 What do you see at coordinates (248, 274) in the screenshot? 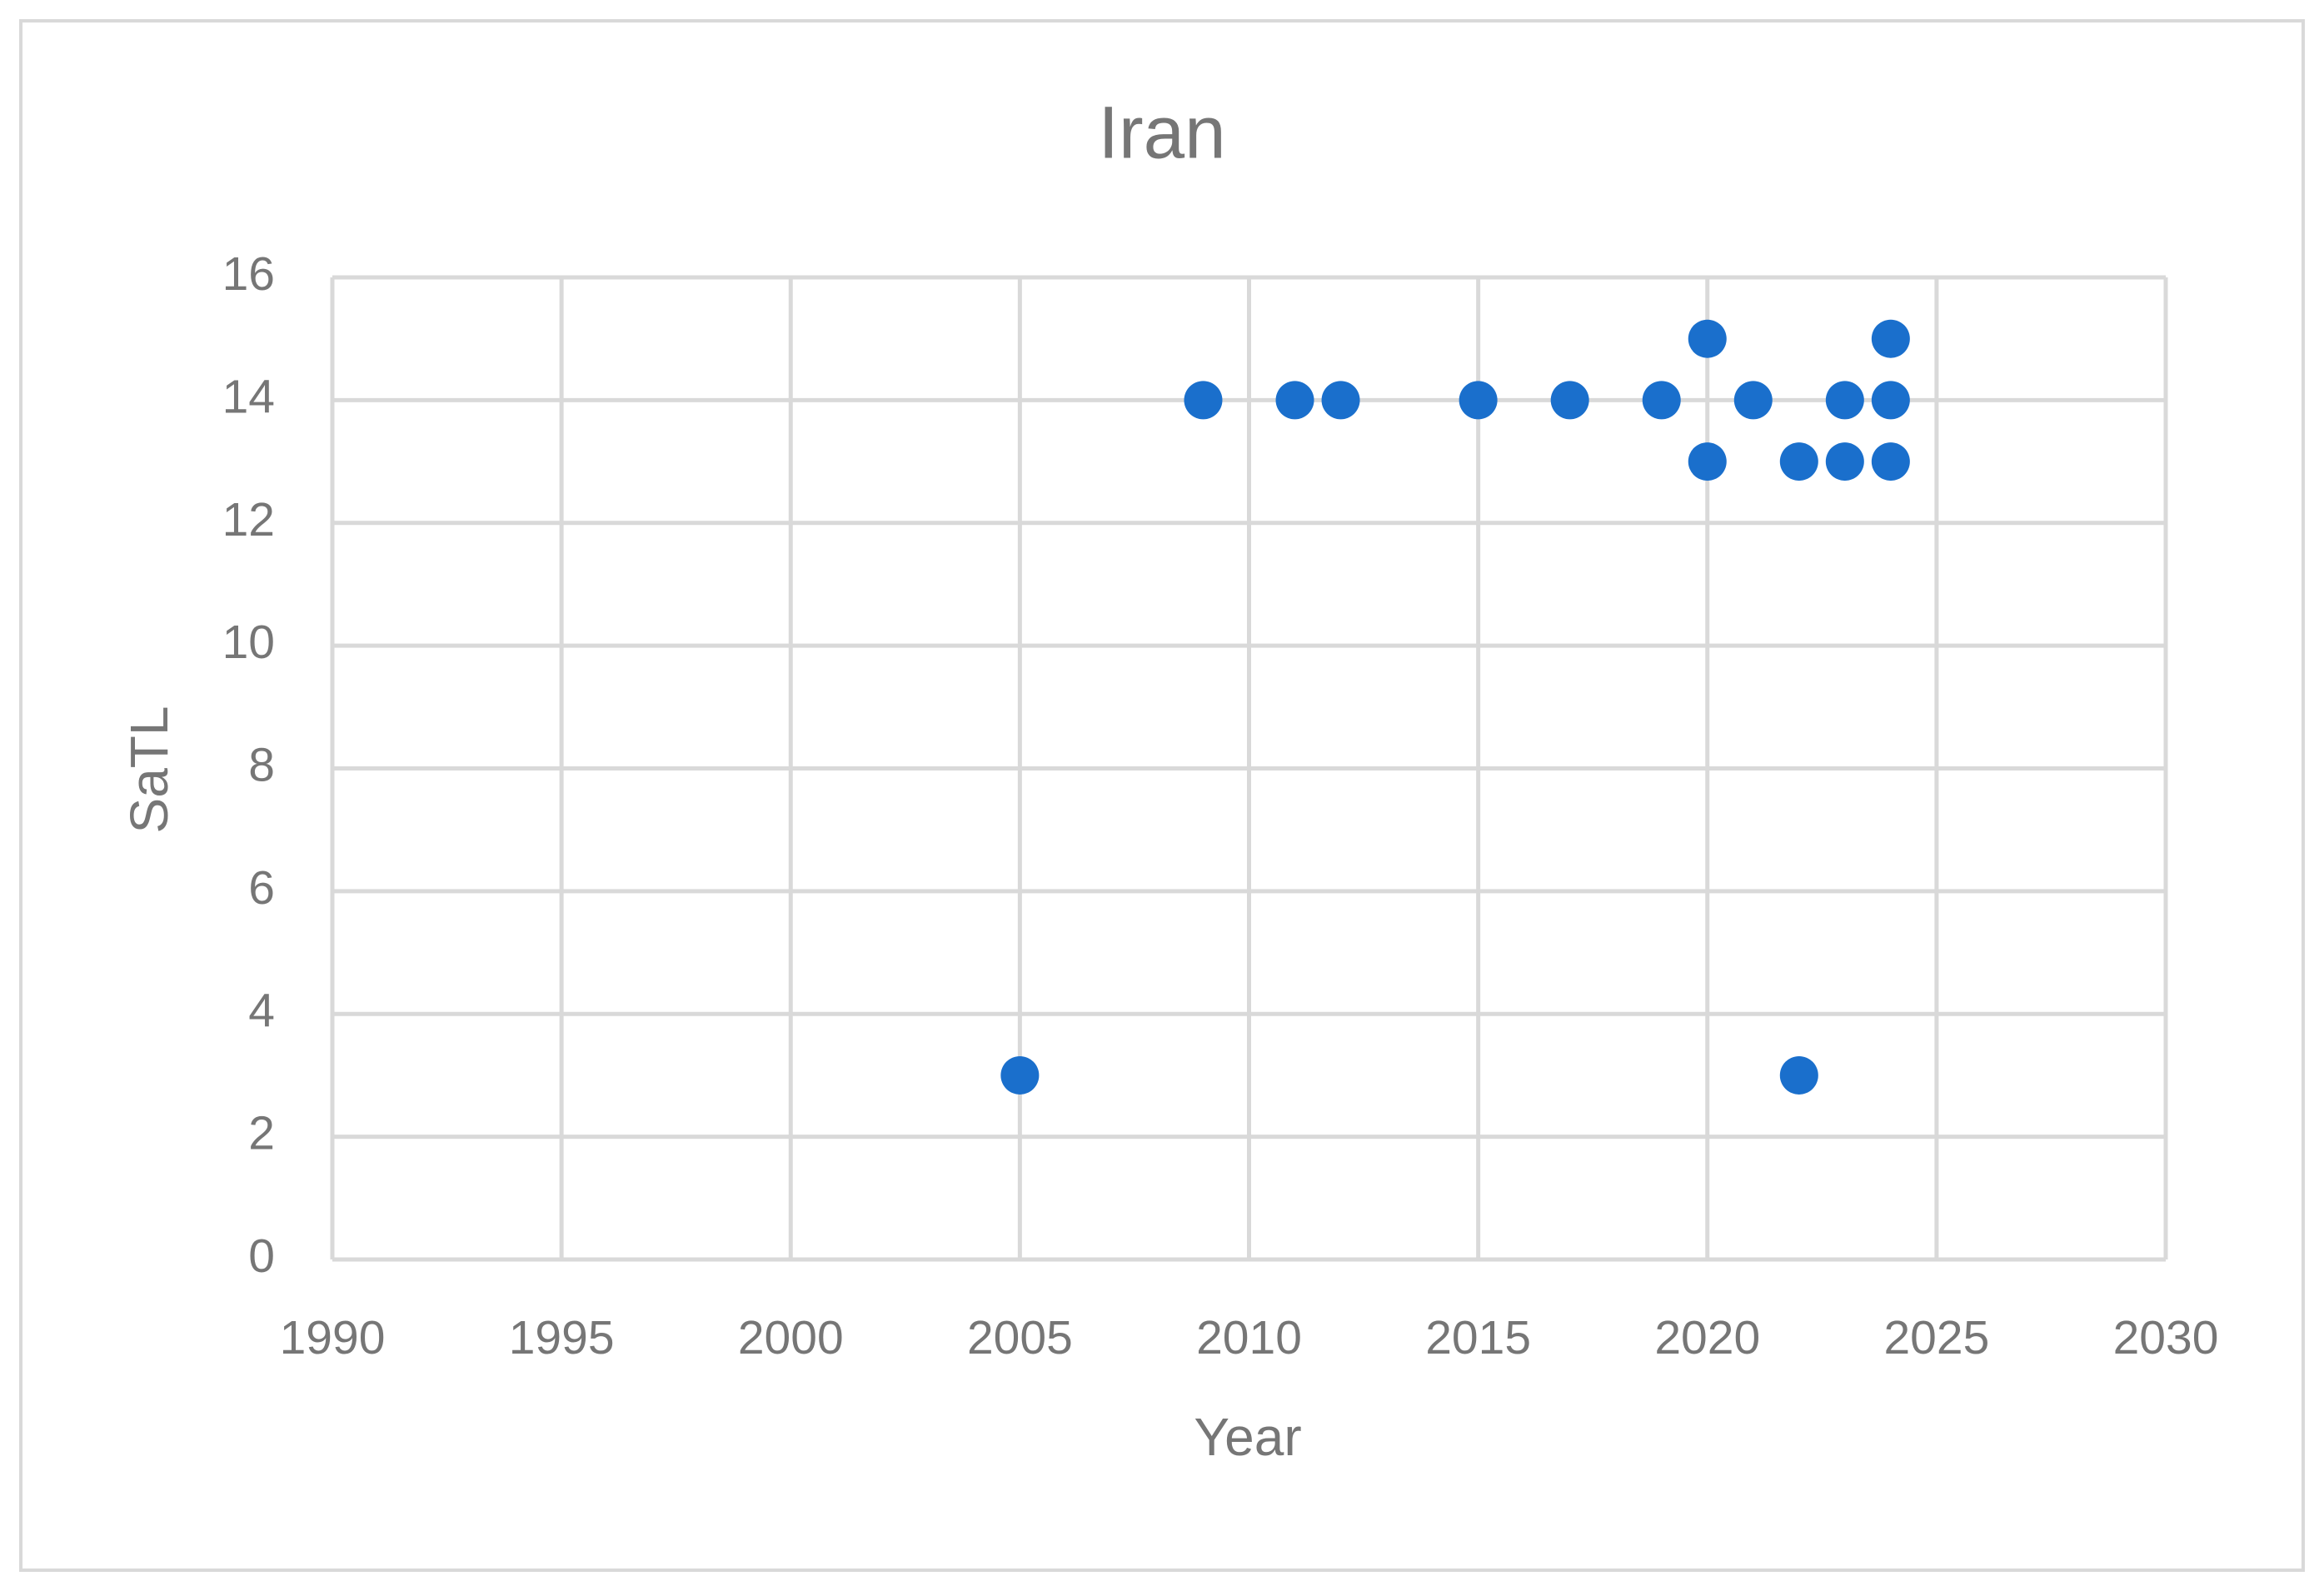
I see `y-tick-label: 16` at bounding box center [248, 274].